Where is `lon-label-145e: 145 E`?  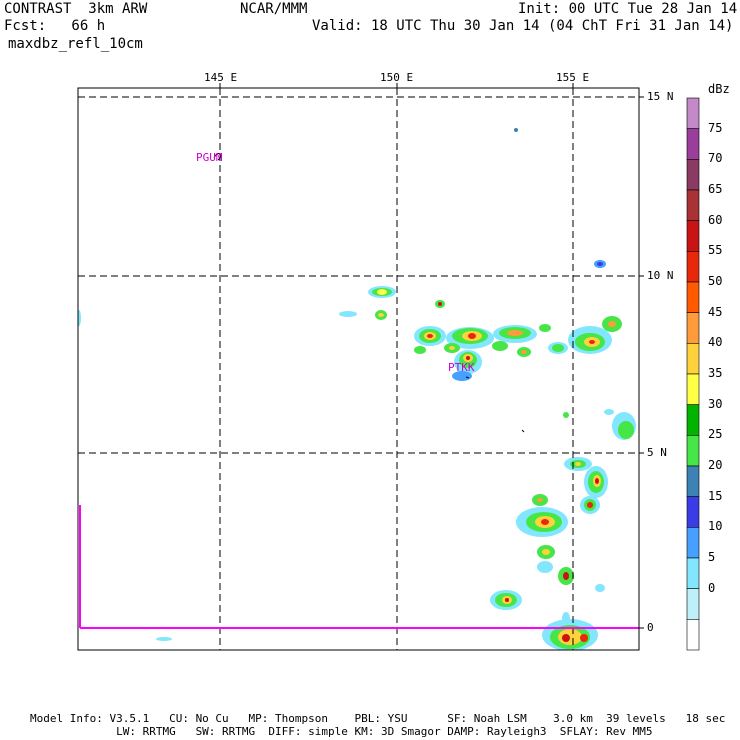
lon-label-145e: 145 E is located at coordinates (221, 77).